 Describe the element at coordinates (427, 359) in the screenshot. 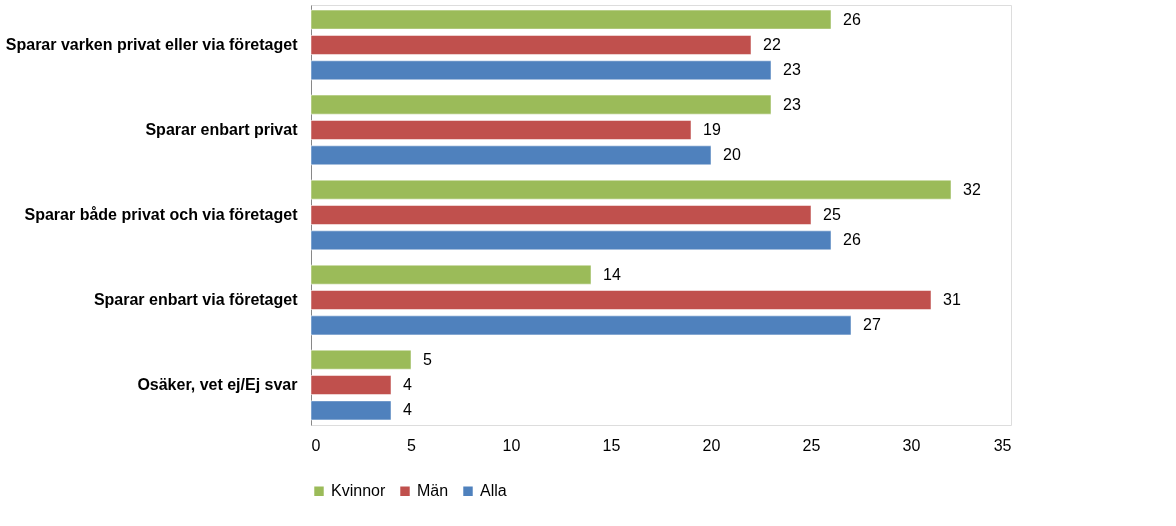

I see `data-label: 5` at that location.